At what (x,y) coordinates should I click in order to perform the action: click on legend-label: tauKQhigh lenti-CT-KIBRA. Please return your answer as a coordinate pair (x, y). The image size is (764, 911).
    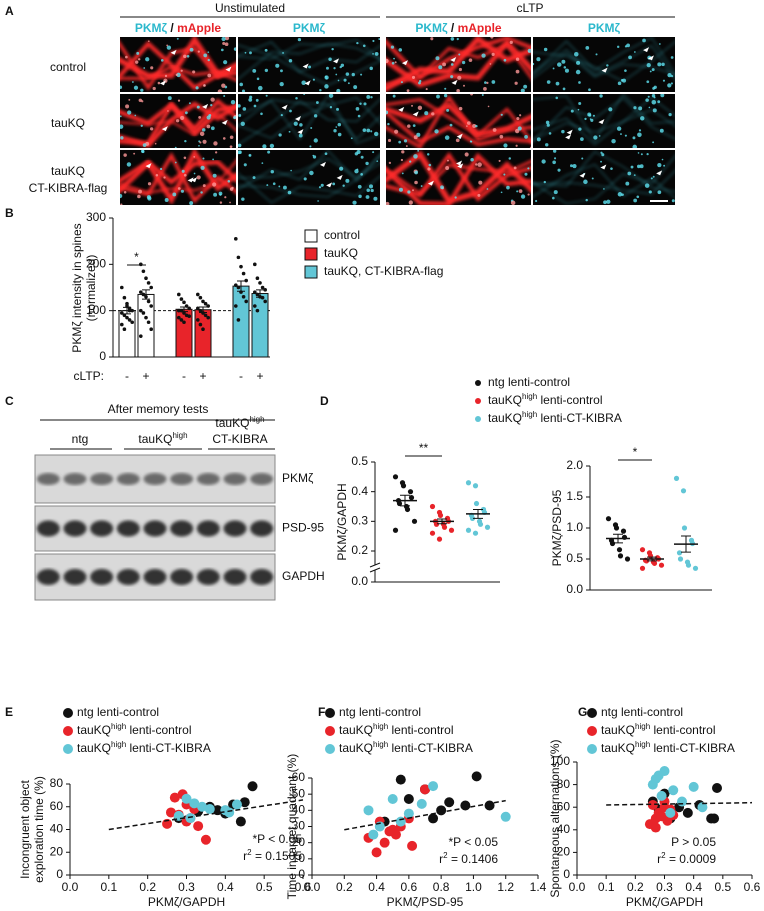
    Looking at the image, I should click on (406, 748).